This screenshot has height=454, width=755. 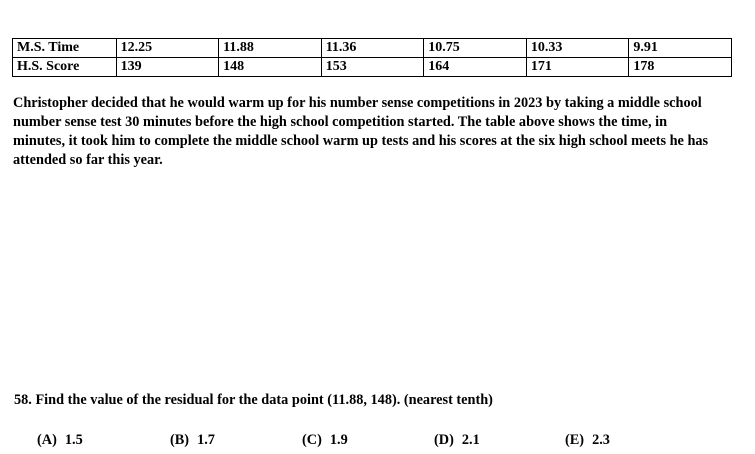 I want to click on question-number: 58., so click(x=23, y=400).